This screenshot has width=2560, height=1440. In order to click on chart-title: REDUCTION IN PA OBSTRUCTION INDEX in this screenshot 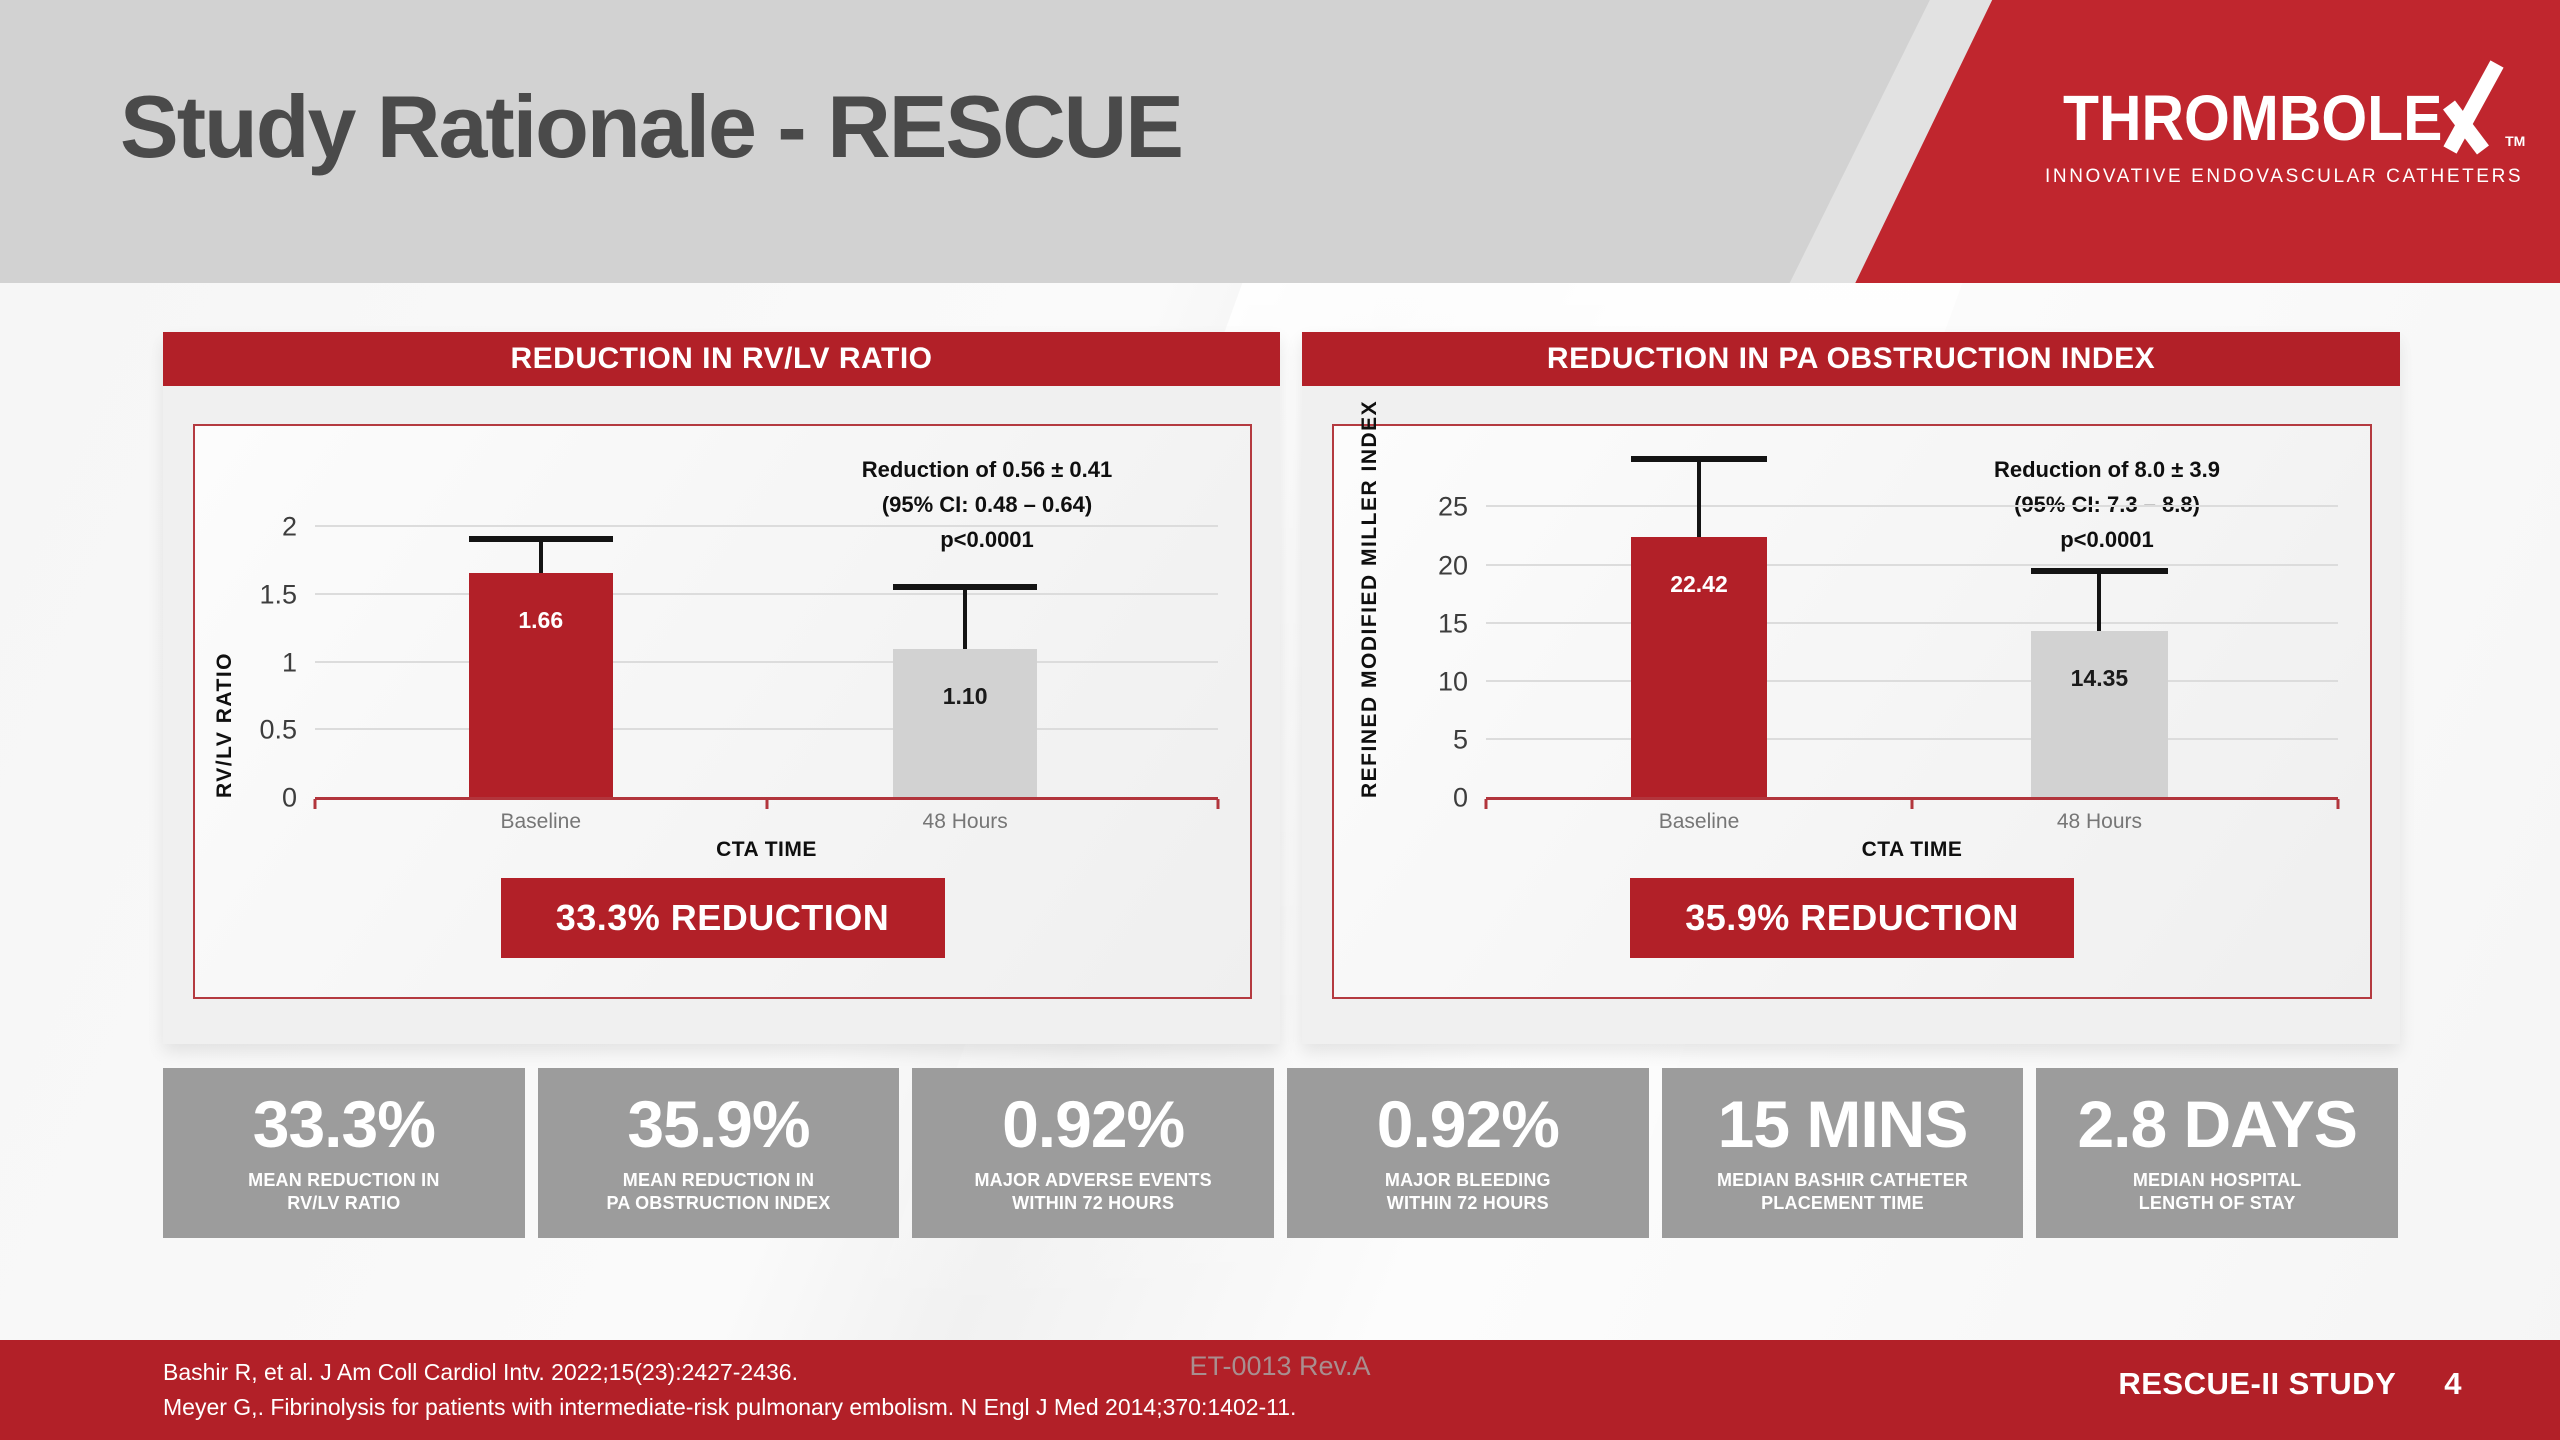, I will do `click(1851, 358)`.